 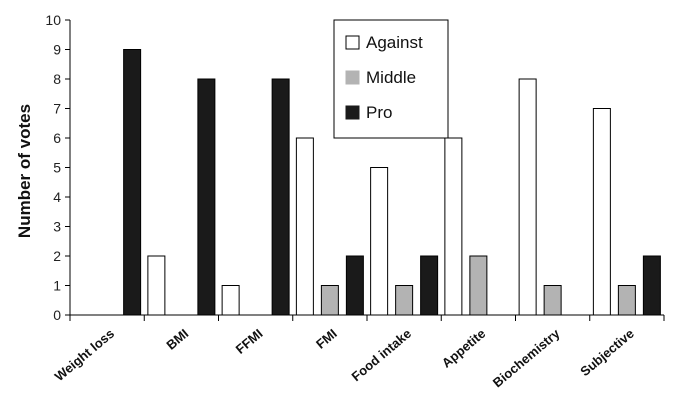 What do you see at coordinates (382, 355) in the screenshot?
I see `x-category-label: Food intake` at bounding box center [382, 355].